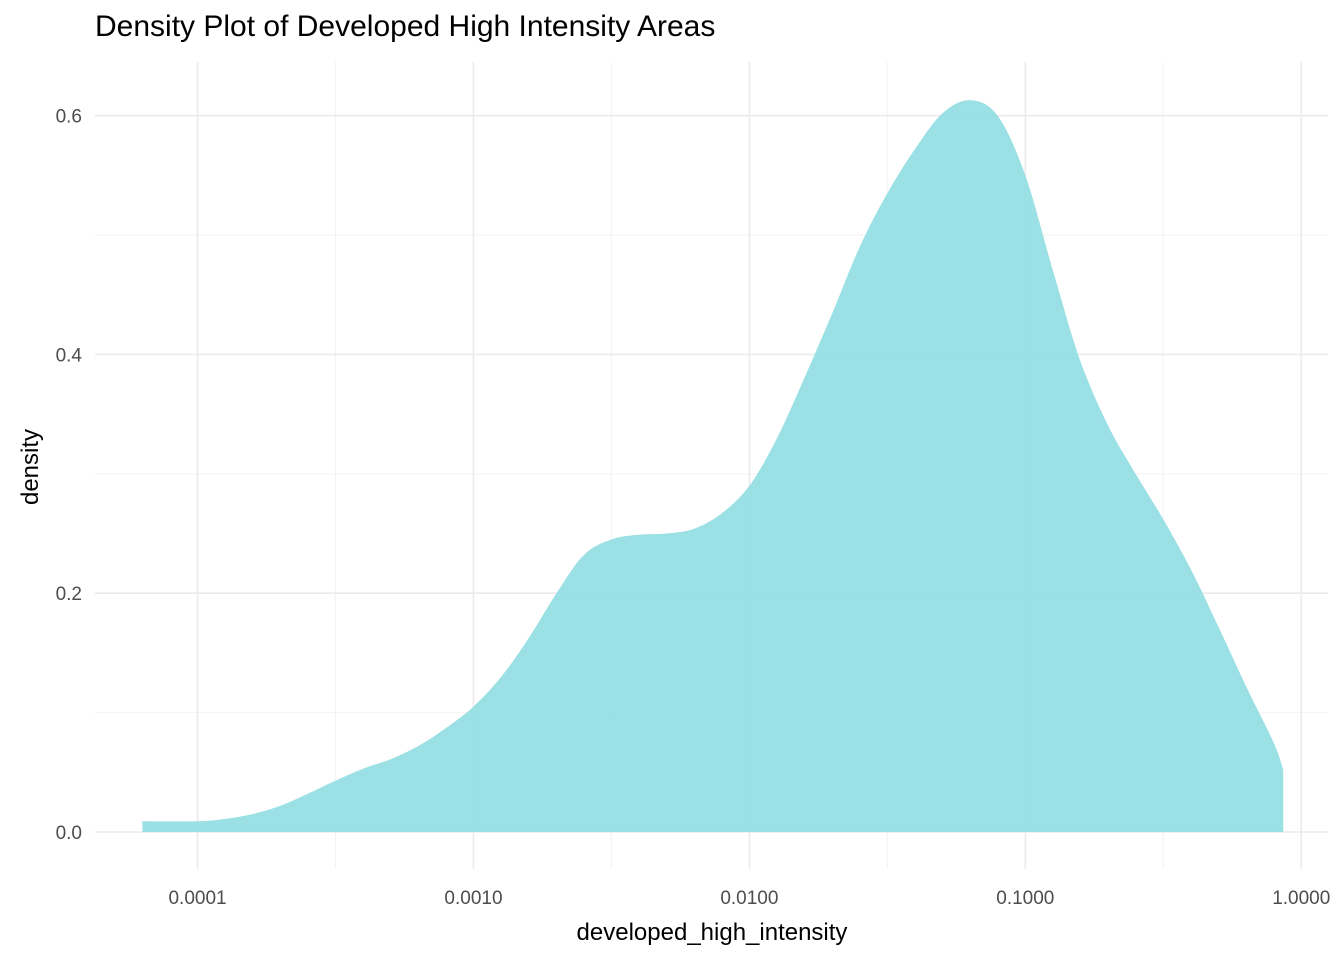  I want to click on x-tick-label: 0.0100, so click(749, 898).